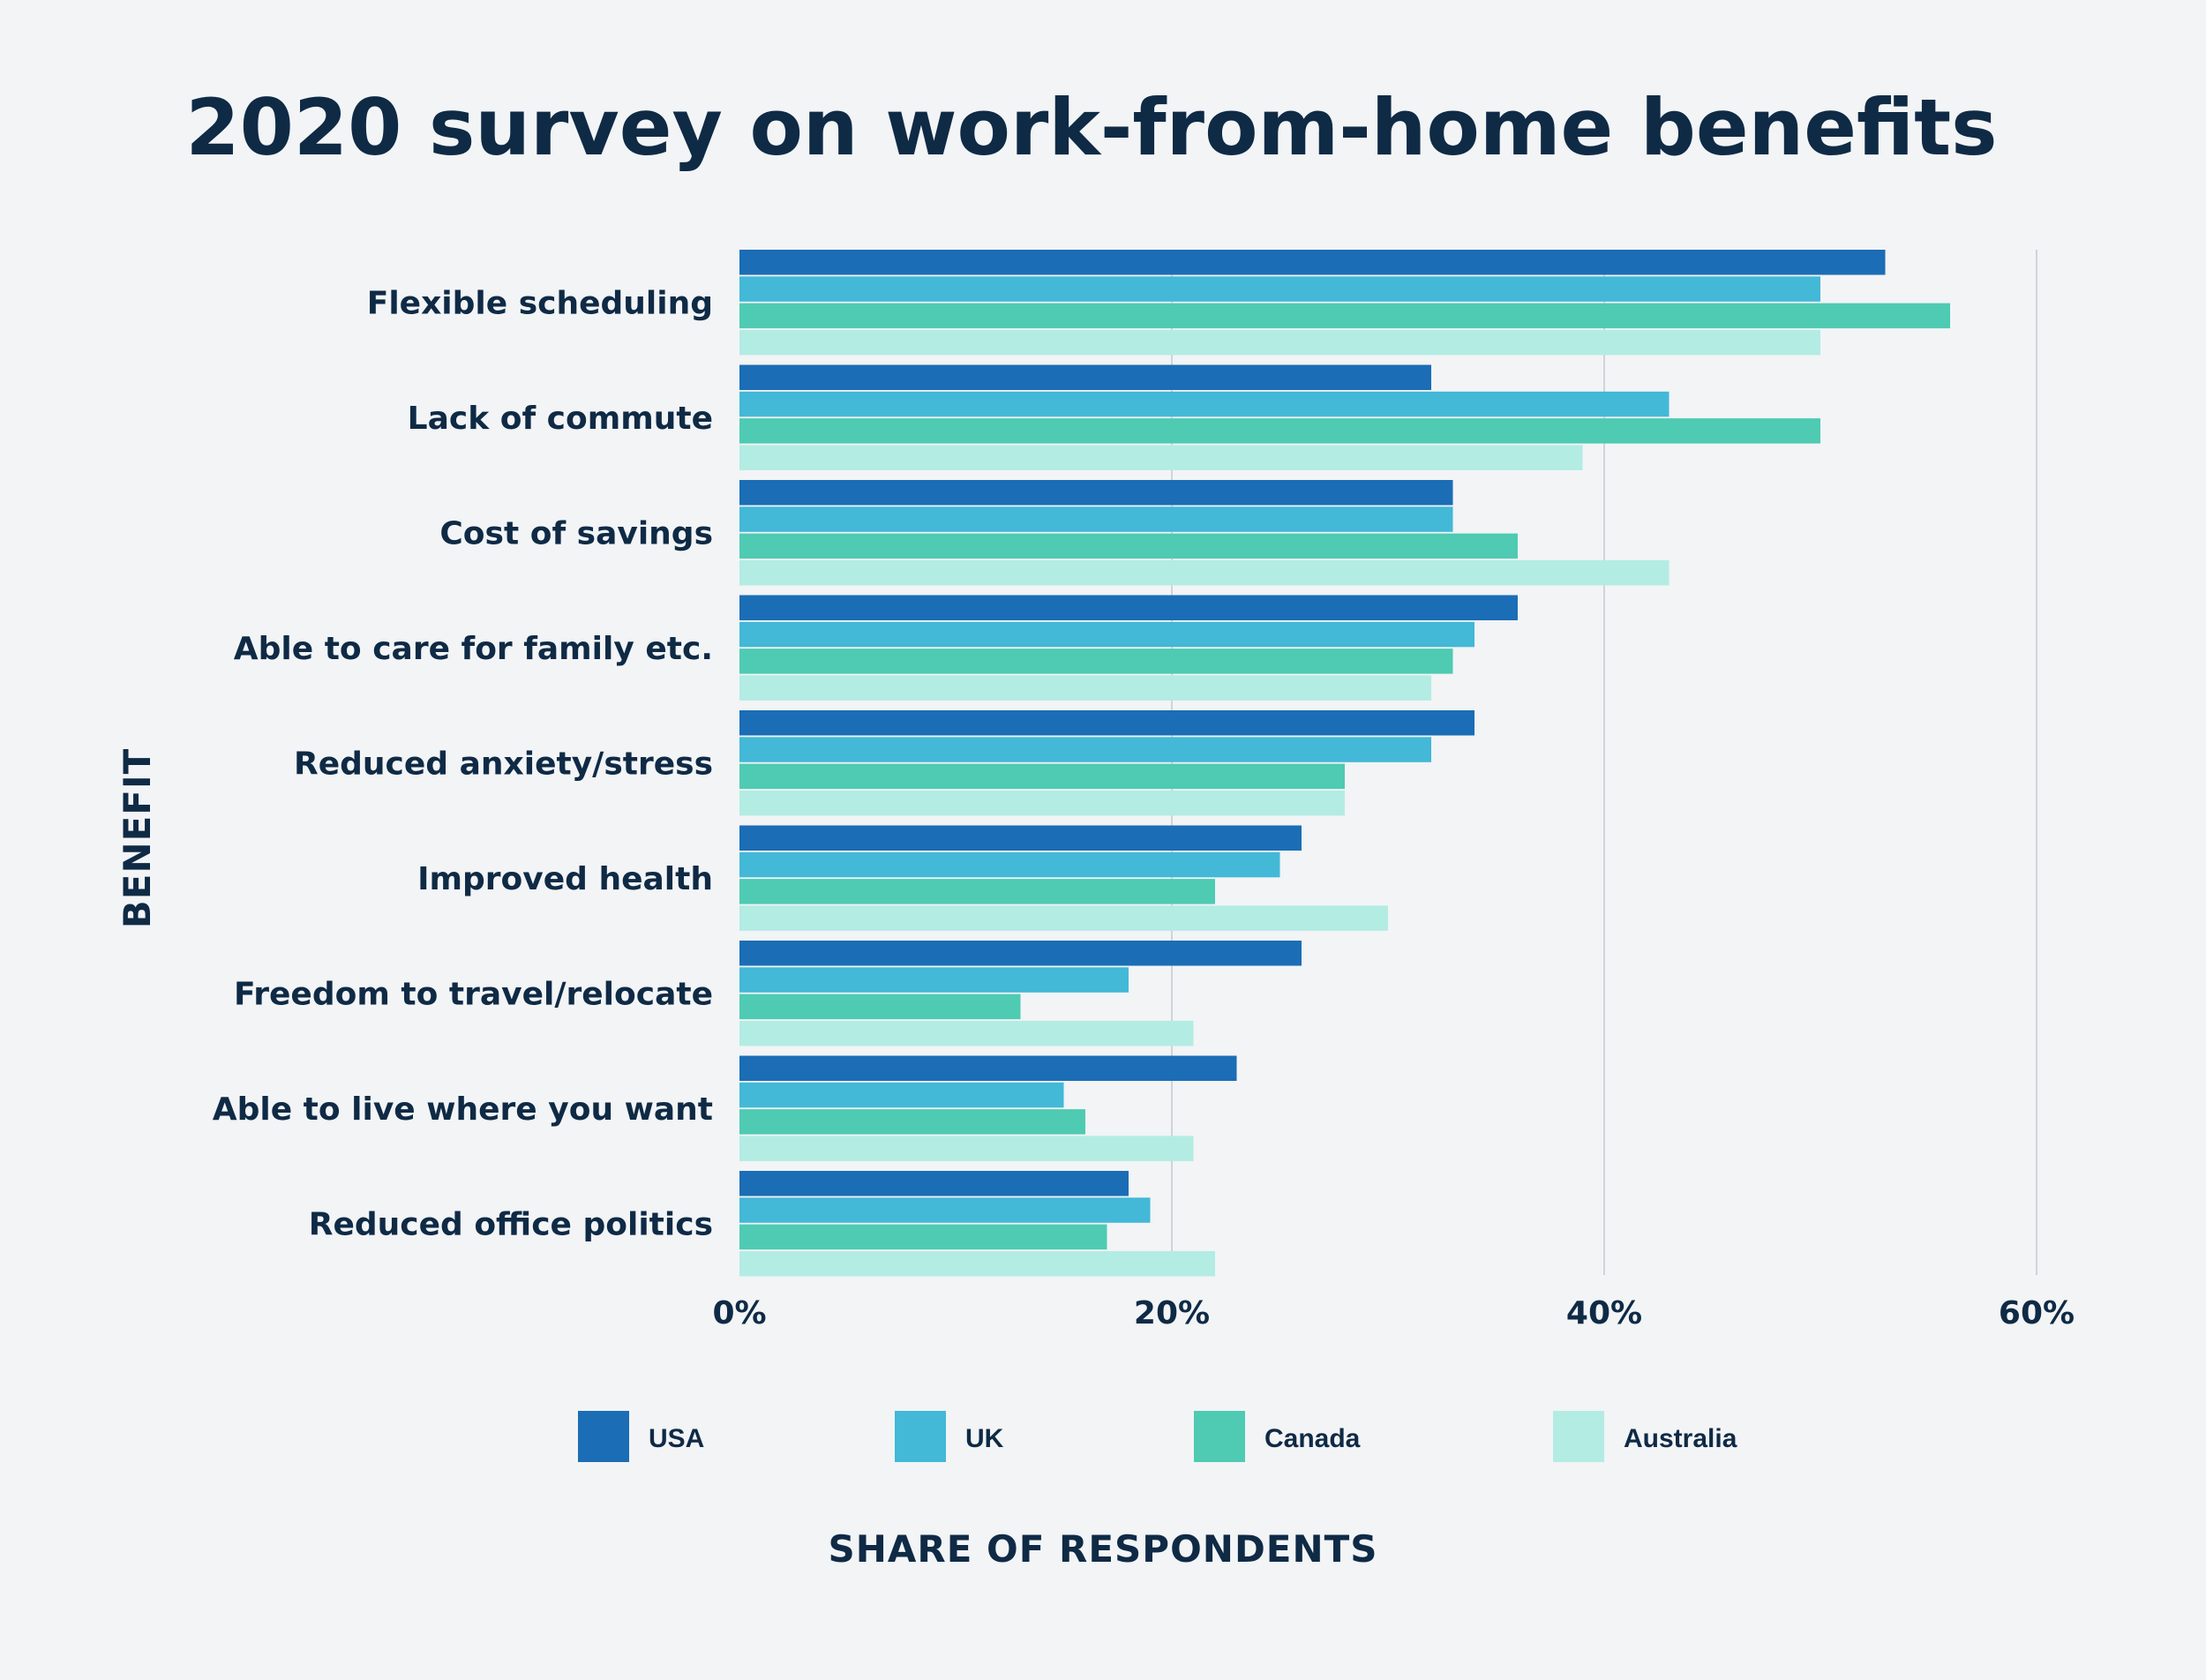 The width and height of the screenshot is (2206, 1680). I want to click on bar-flexible-scheduling-canada, so click(1344, 316).